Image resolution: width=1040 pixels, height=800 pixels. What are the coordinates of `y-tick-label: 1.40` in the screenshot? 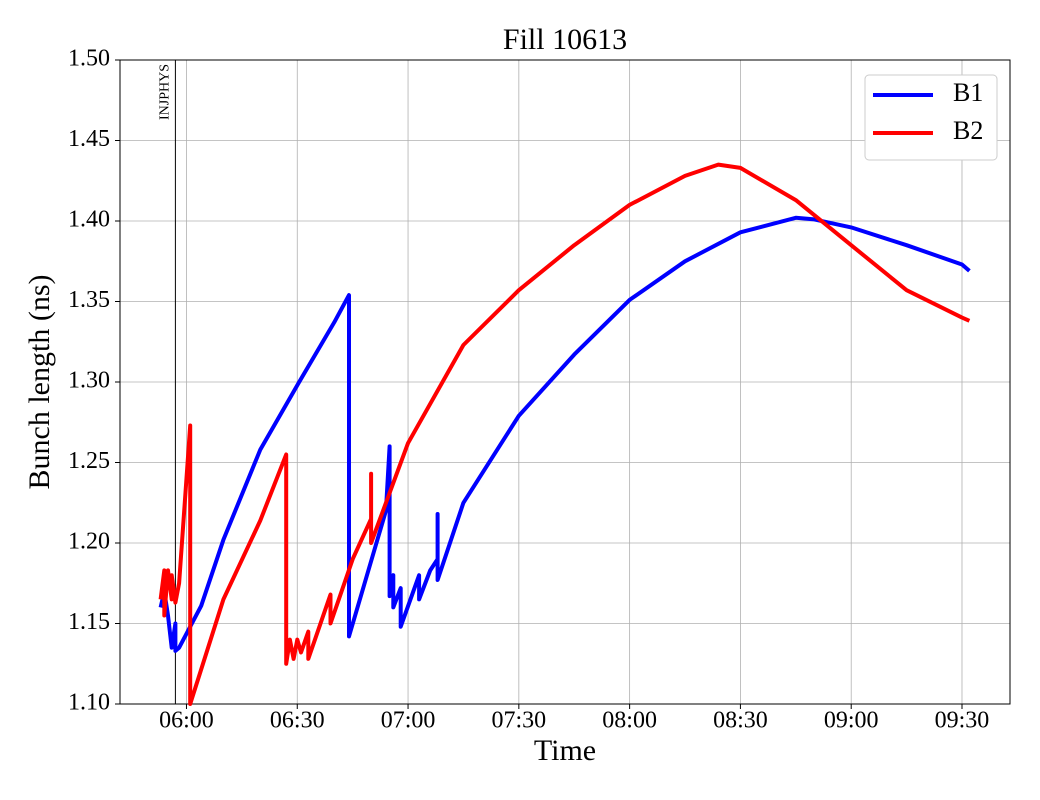 It's located at (89, 220).